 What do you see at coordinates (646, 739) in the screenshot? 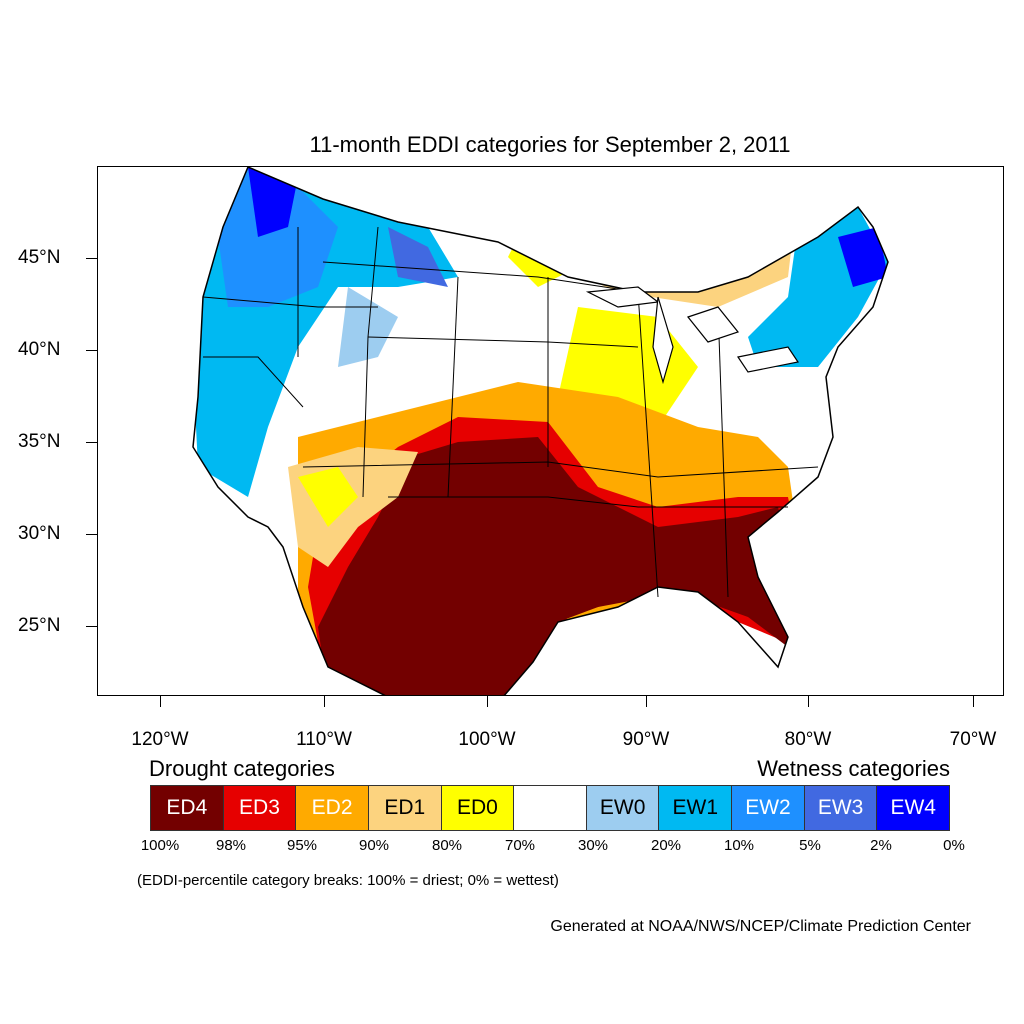
I see `lon-label-90: 90°W` at bounding box center [646, 739].